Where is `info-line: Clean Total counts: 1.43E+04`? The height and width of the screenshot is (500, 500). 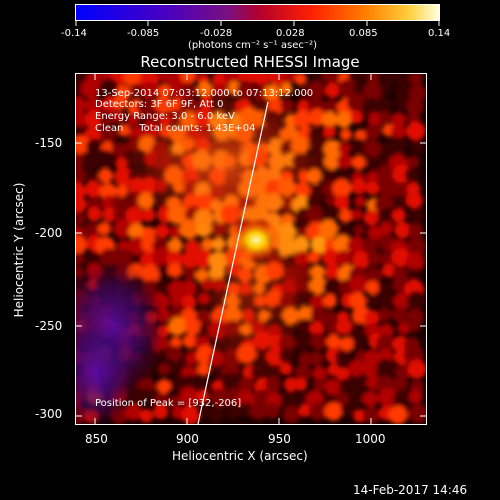
info-line: Clean Total counts: 1.43E+04 is located at coordinates (175, 128).